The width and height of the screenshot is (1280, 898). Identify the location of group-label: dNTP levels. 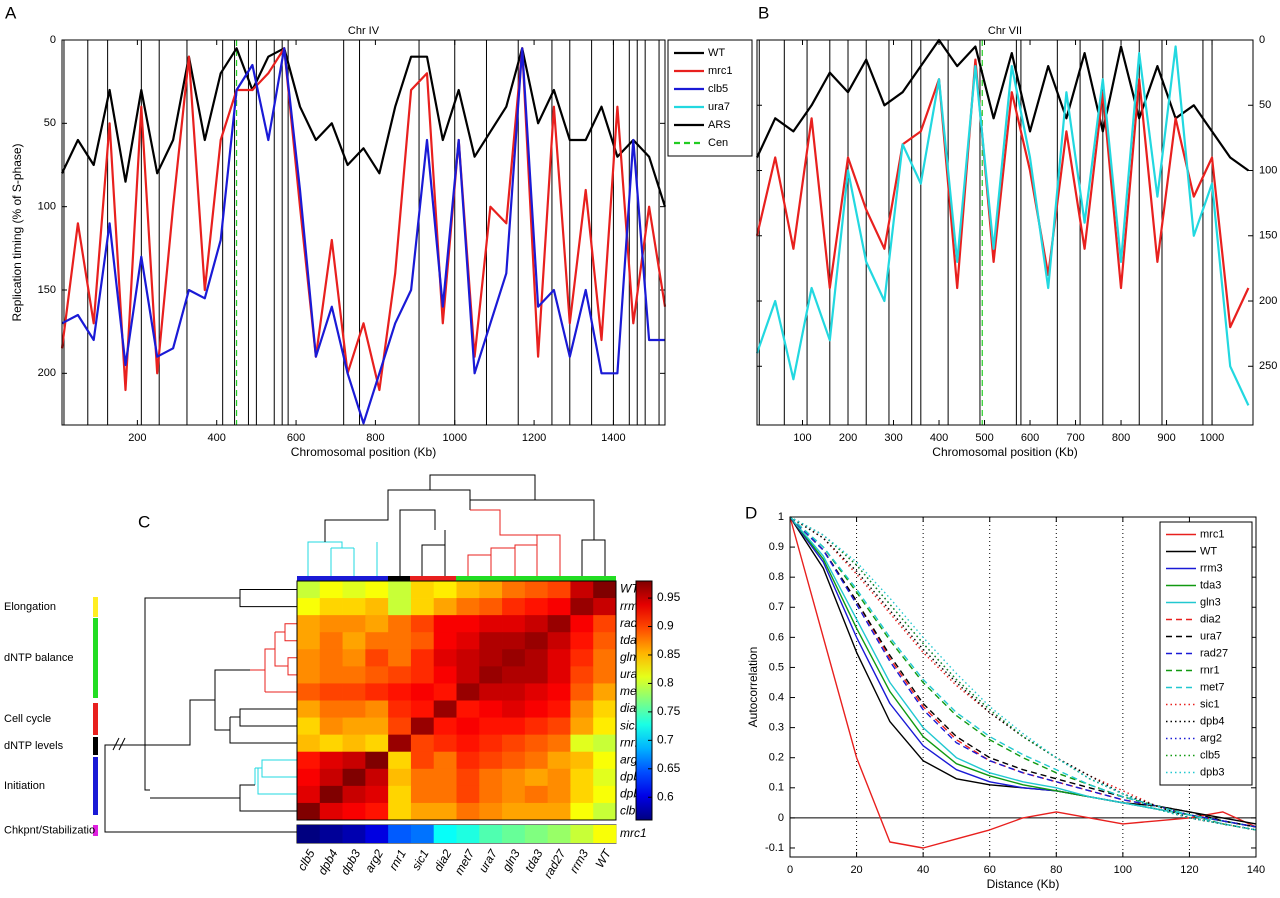
(34, 746).